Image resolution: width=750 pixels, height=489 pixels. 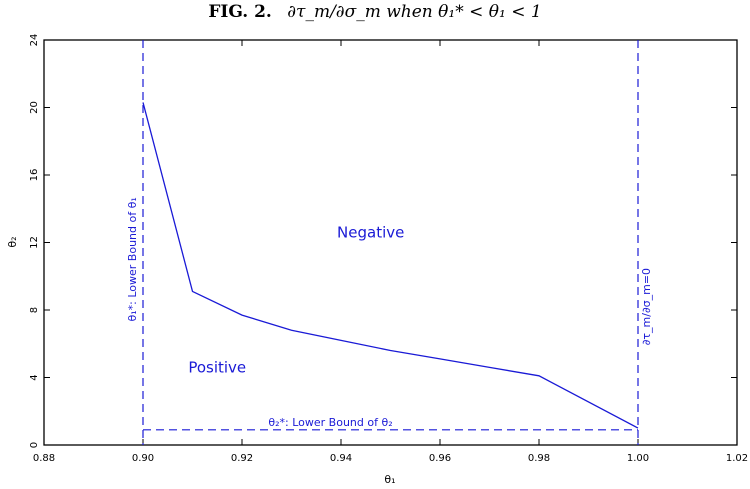 I want to click on y-tick-label: 4, so click(x=34, y=377).